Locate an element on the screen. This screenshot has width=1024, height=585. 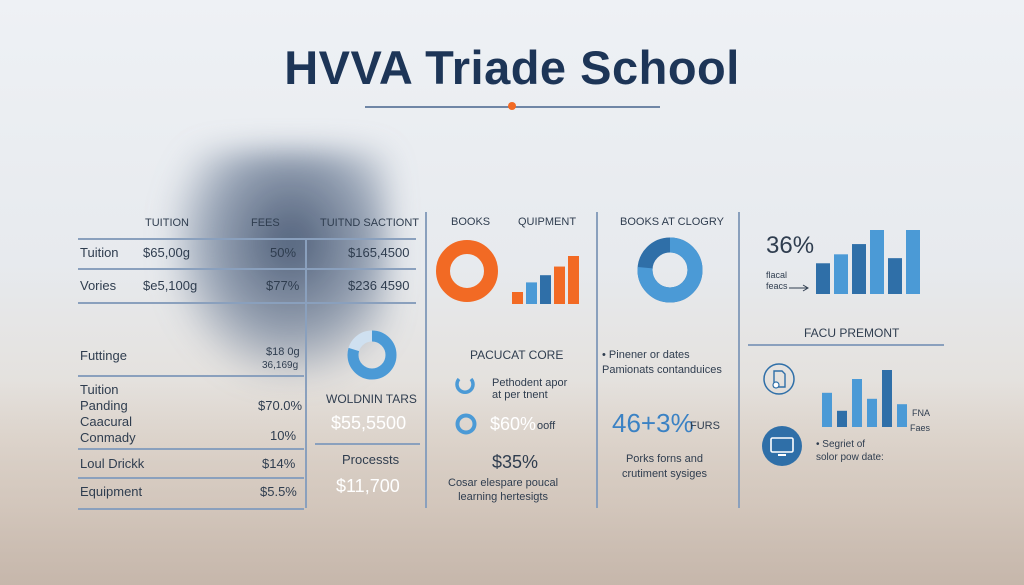
mid-divider is located at coordinates (367, 444).